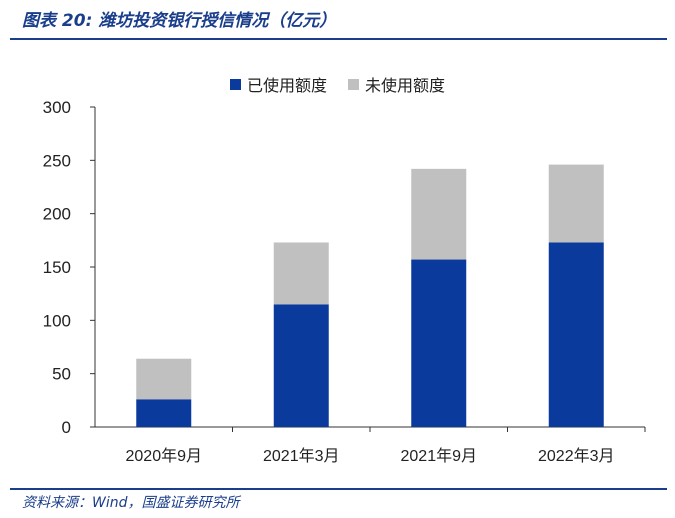 The image size is (675, 518). Describe the element at coordinates (286, 85) in the screenshot. I see `legend-label-used: 已使用额度` at that location.